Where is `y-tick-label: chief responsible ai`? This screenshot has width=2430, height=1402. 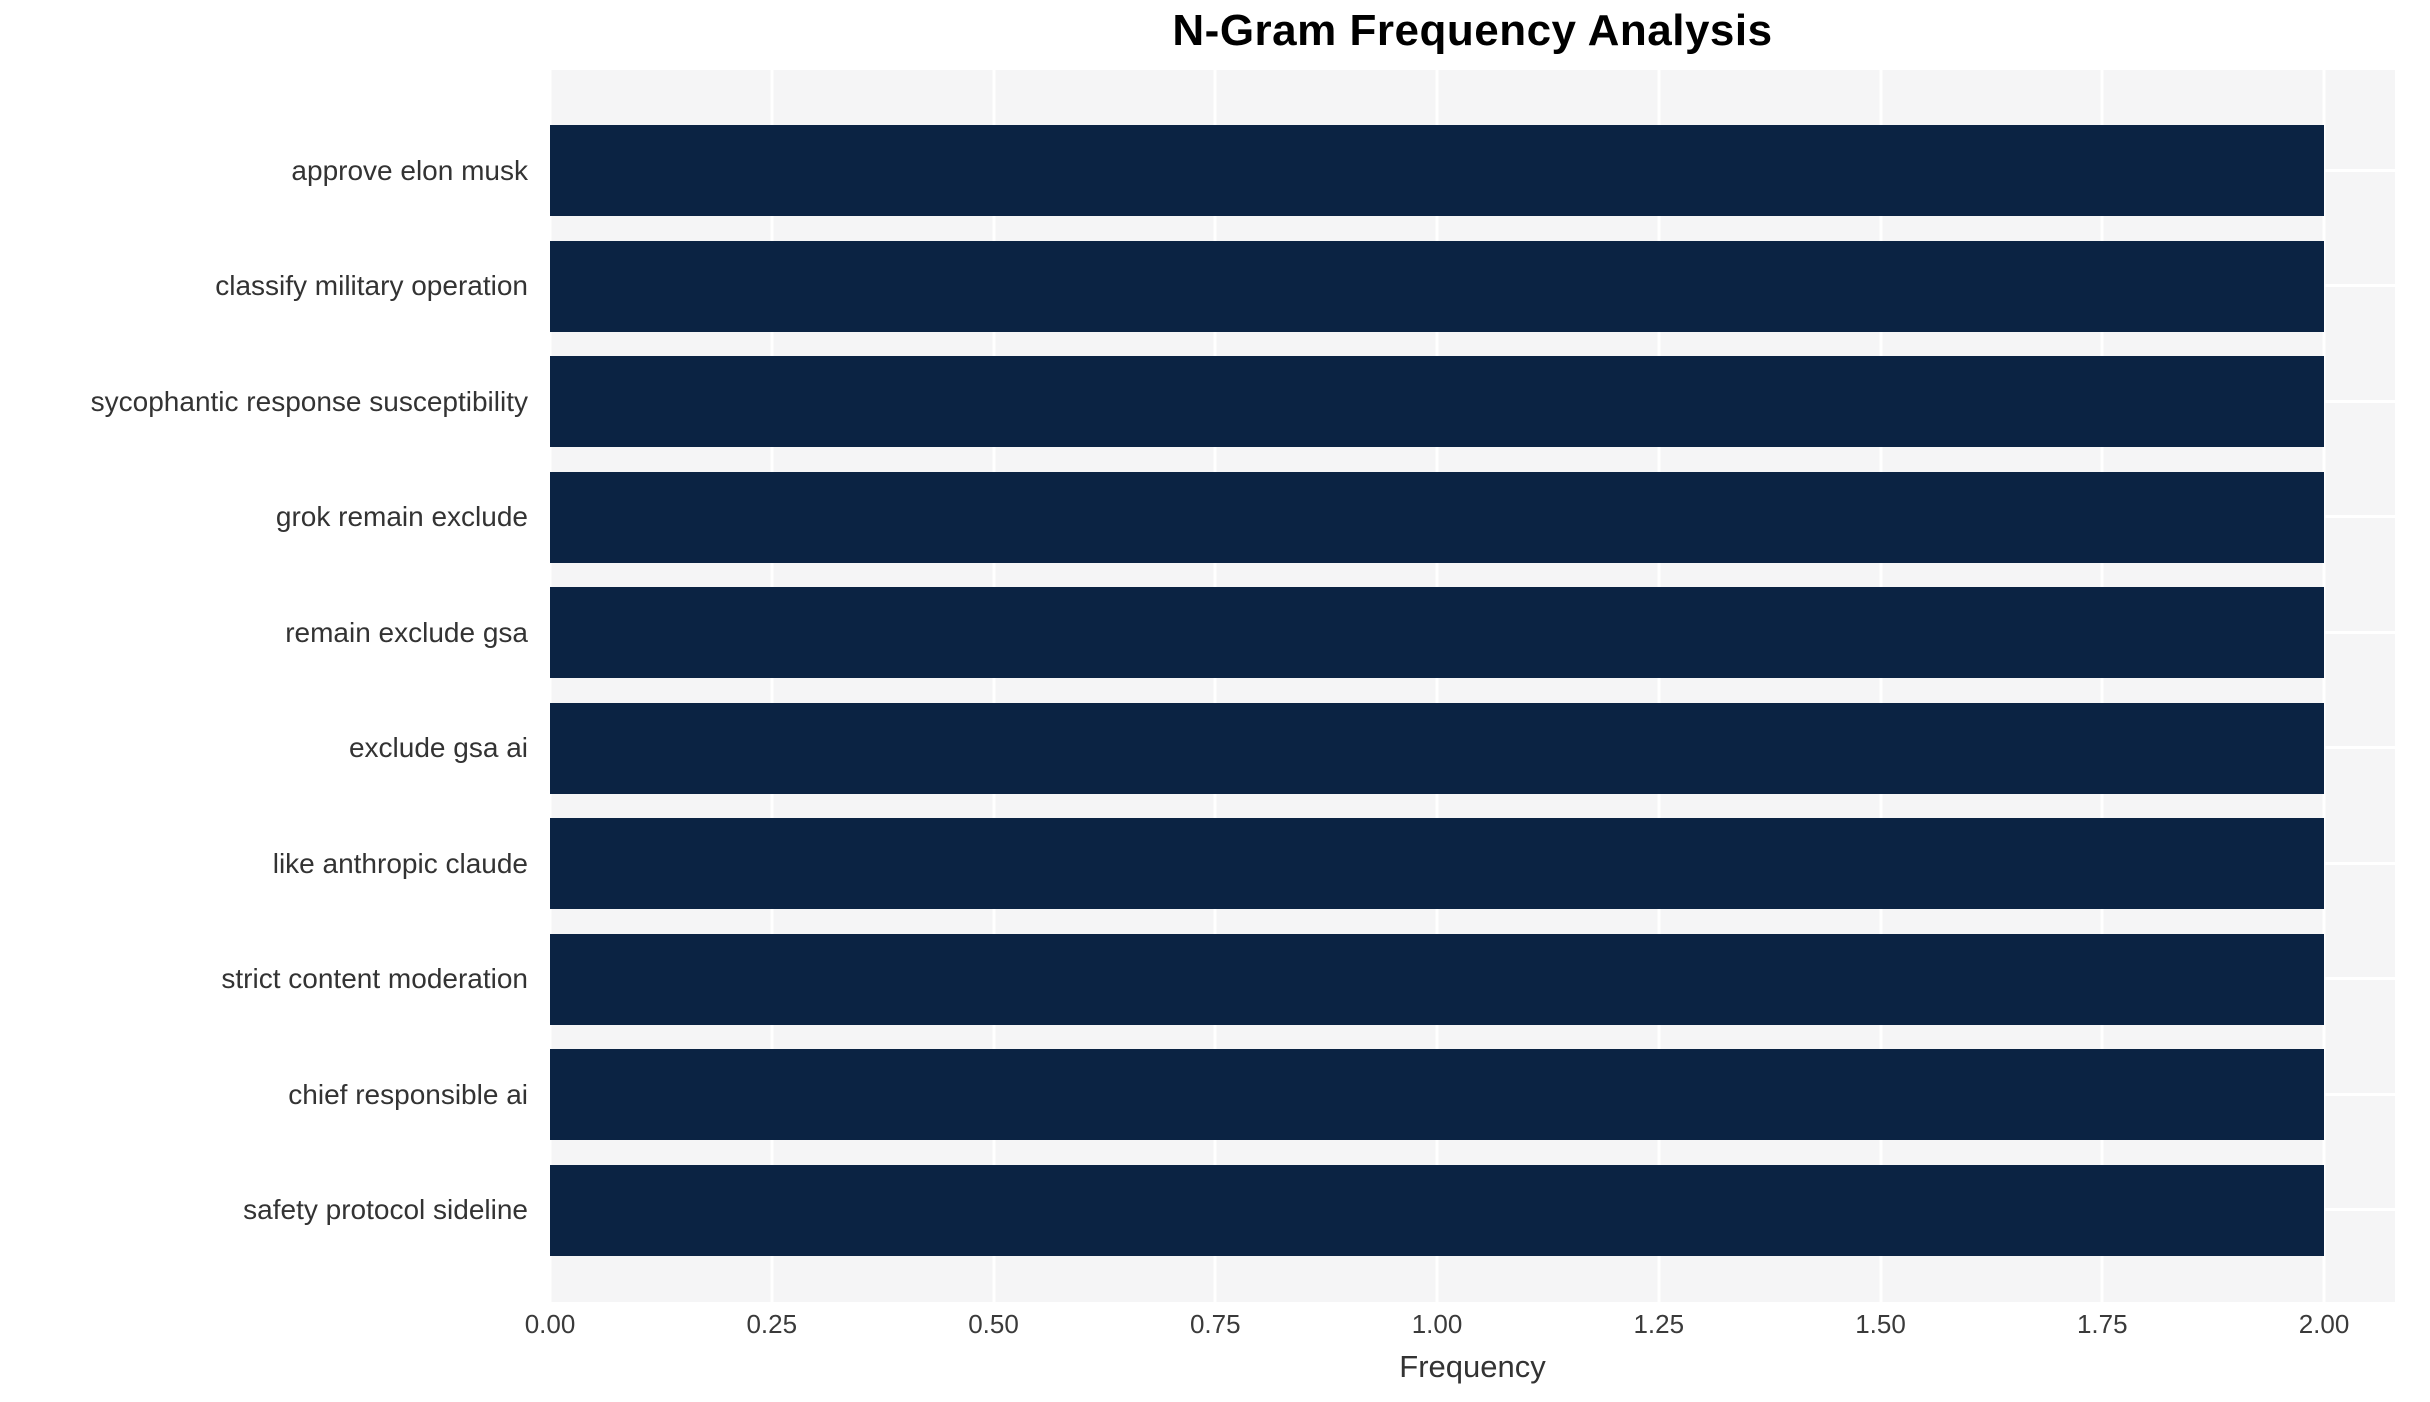
y-tick-label: chief responsible ai is located at coordinates (408, 1094).